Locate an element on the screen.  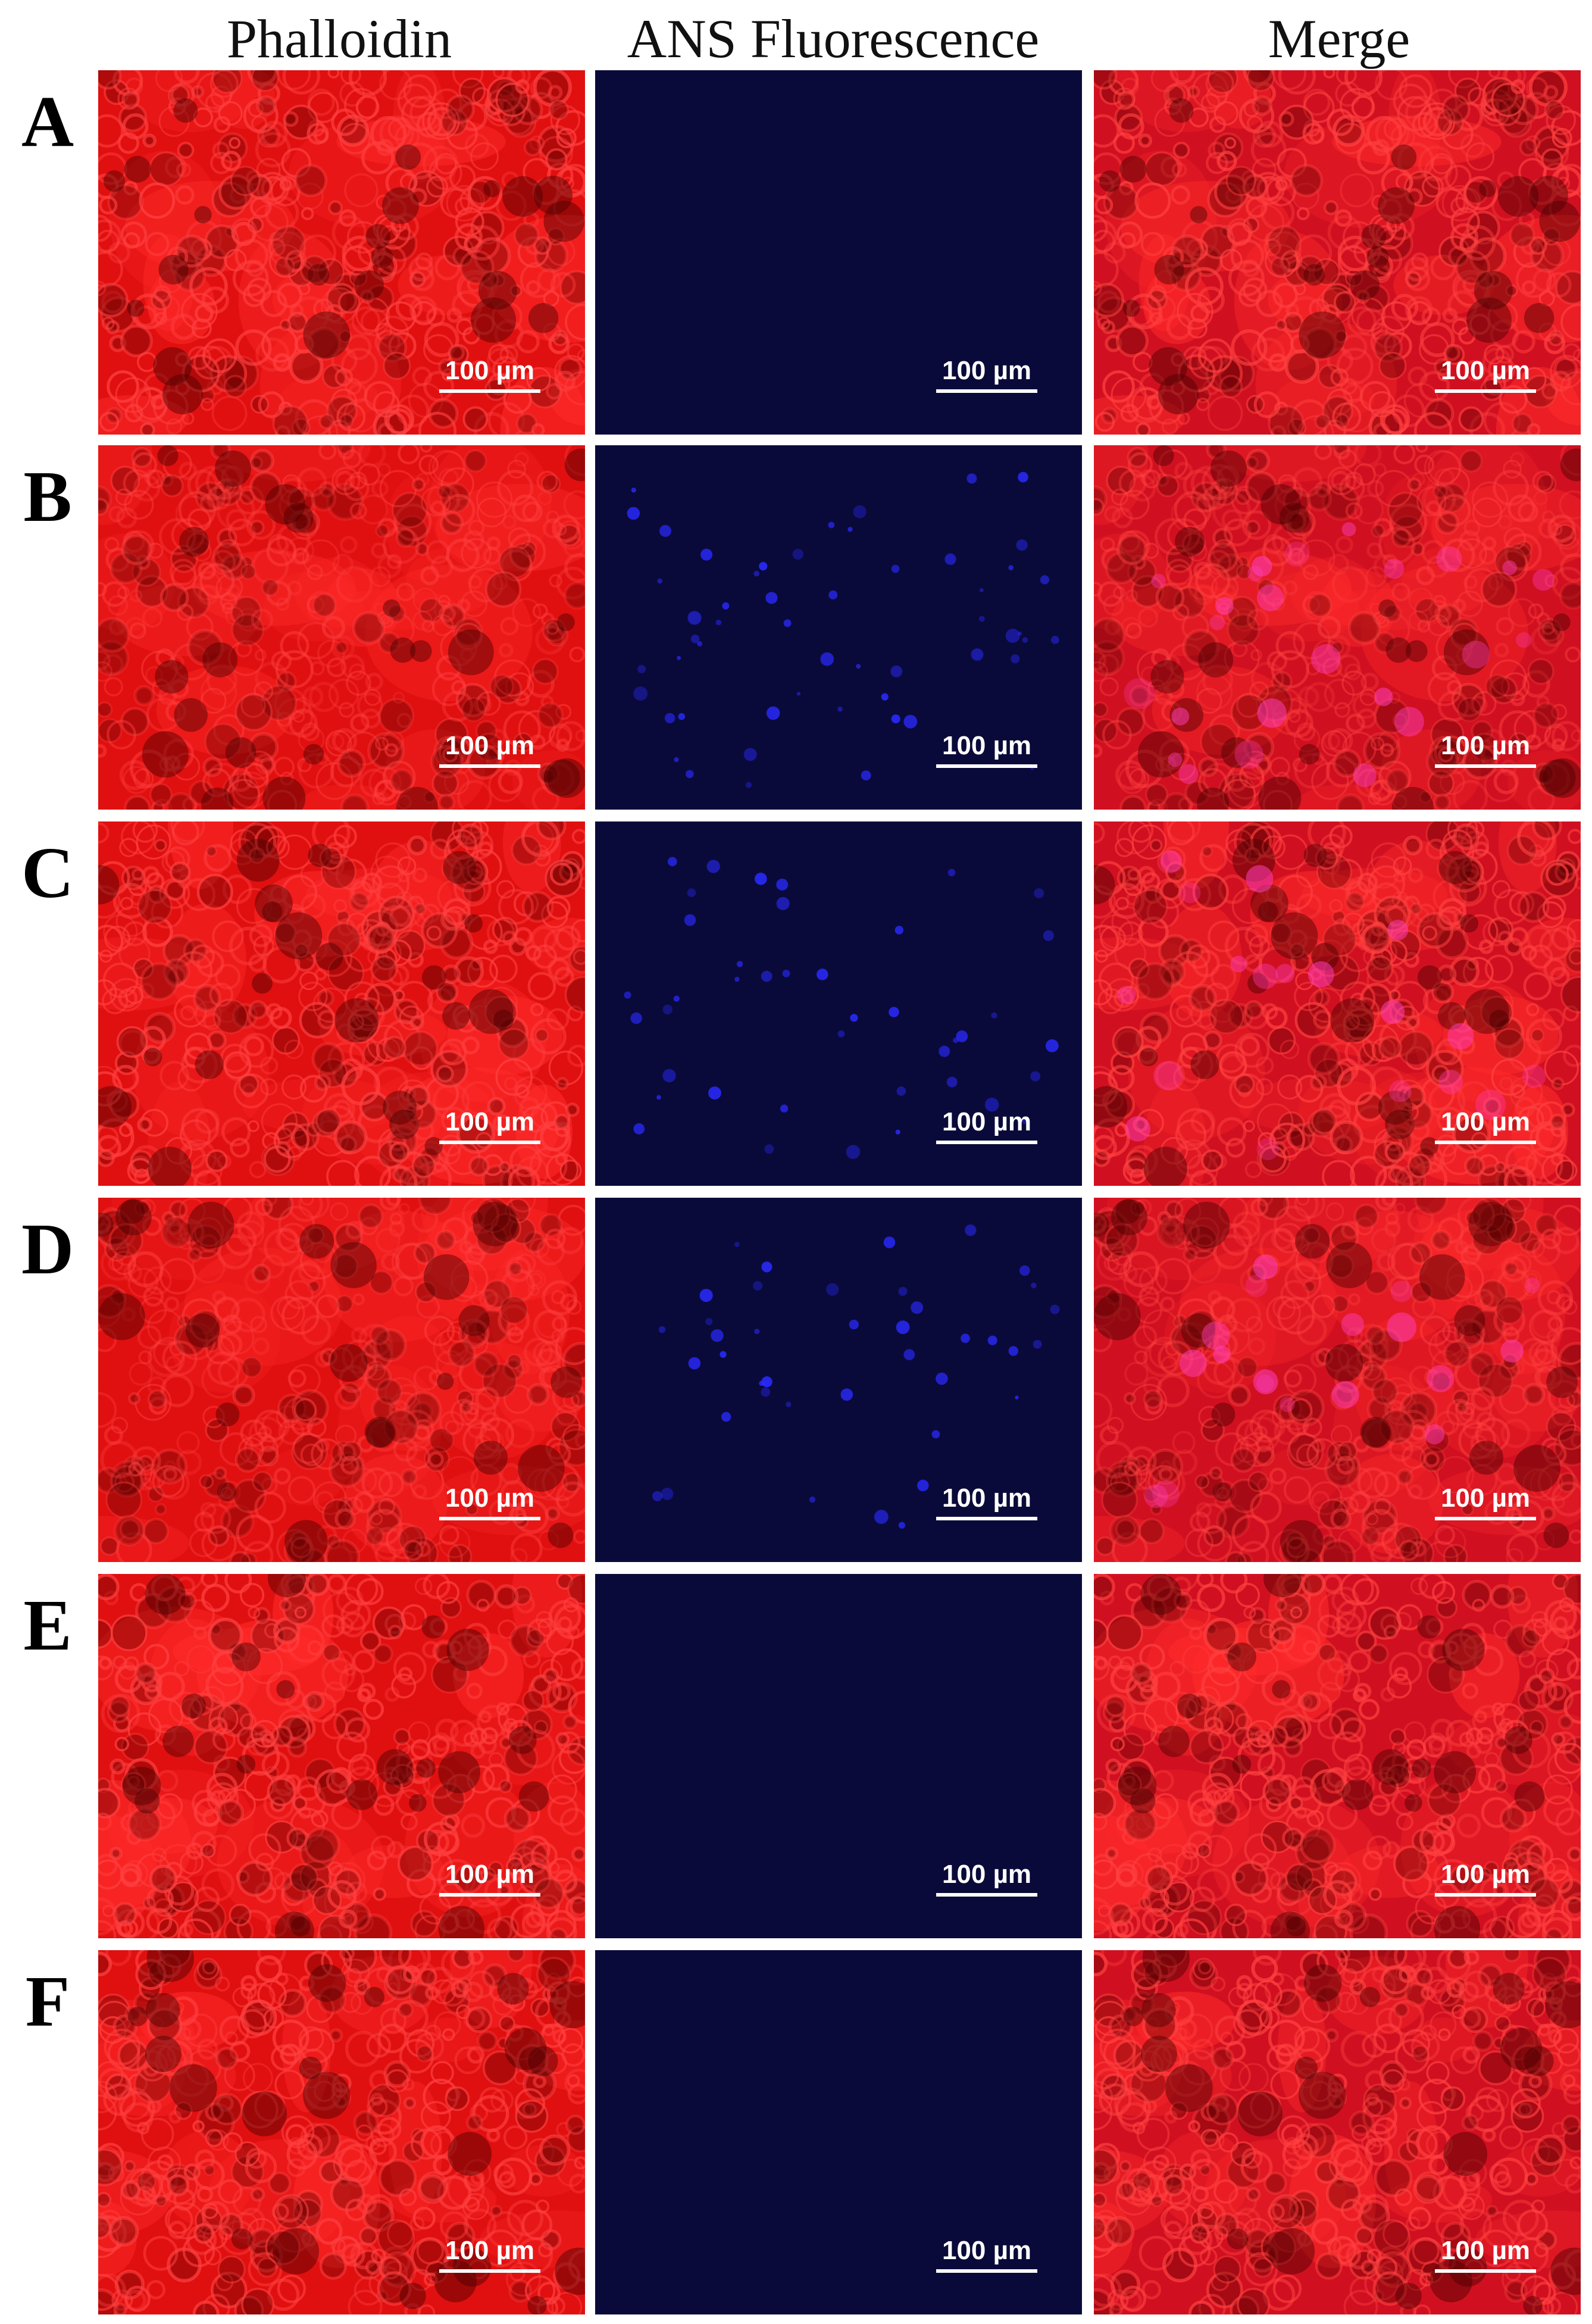
panel-c-phalloidin: 100 µm is located at coordinates (341, 1004).